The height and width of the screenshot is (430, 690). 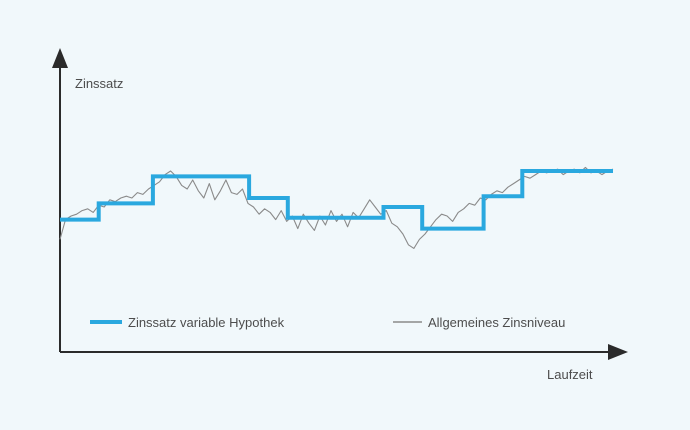 I want to click on legend-label-variable-hypothek: Zinssatz variable Hypothek, so click(x=206, y=322).